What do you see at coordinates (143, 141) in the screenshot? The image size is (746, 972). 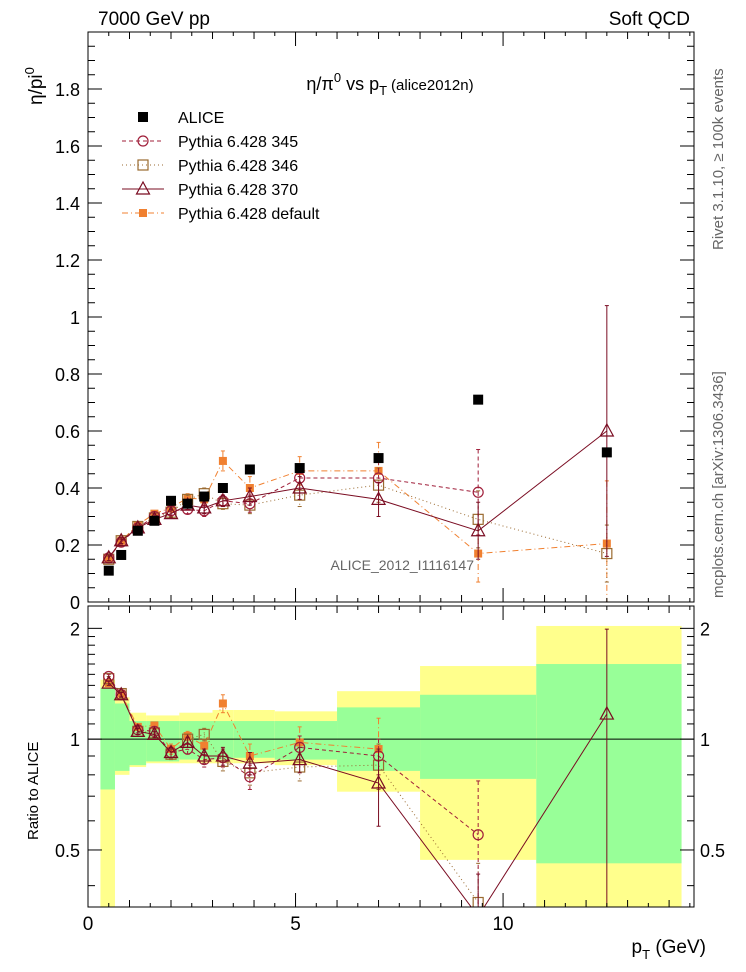 I see `legend-marker-p345` at bounding box center [143, 141].